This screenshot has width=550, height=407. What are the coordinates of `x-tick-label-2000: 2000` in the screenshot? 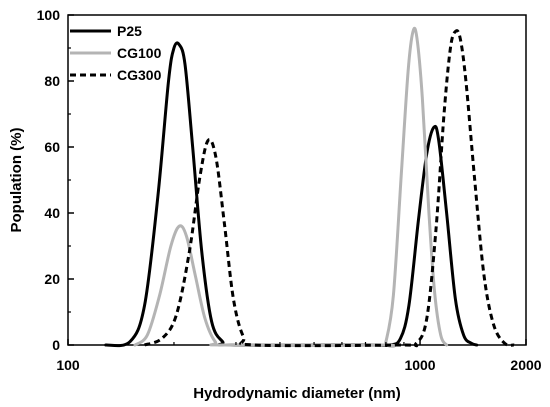 It's located at (525, 365).